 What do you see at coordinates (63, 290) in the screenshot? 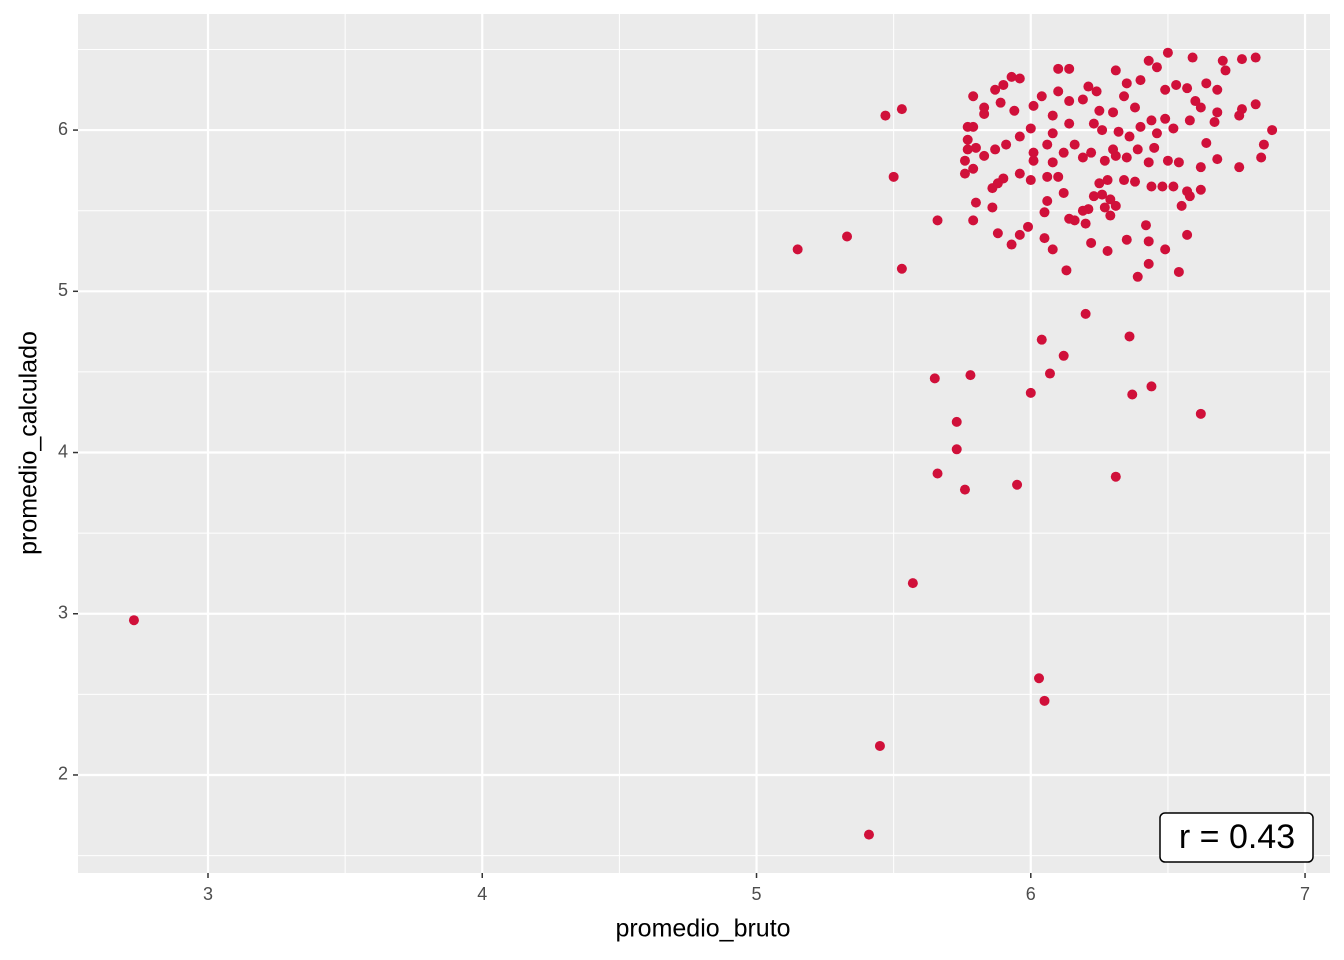
I see `y-tick-label: 5` at bounding box center [63, 290].